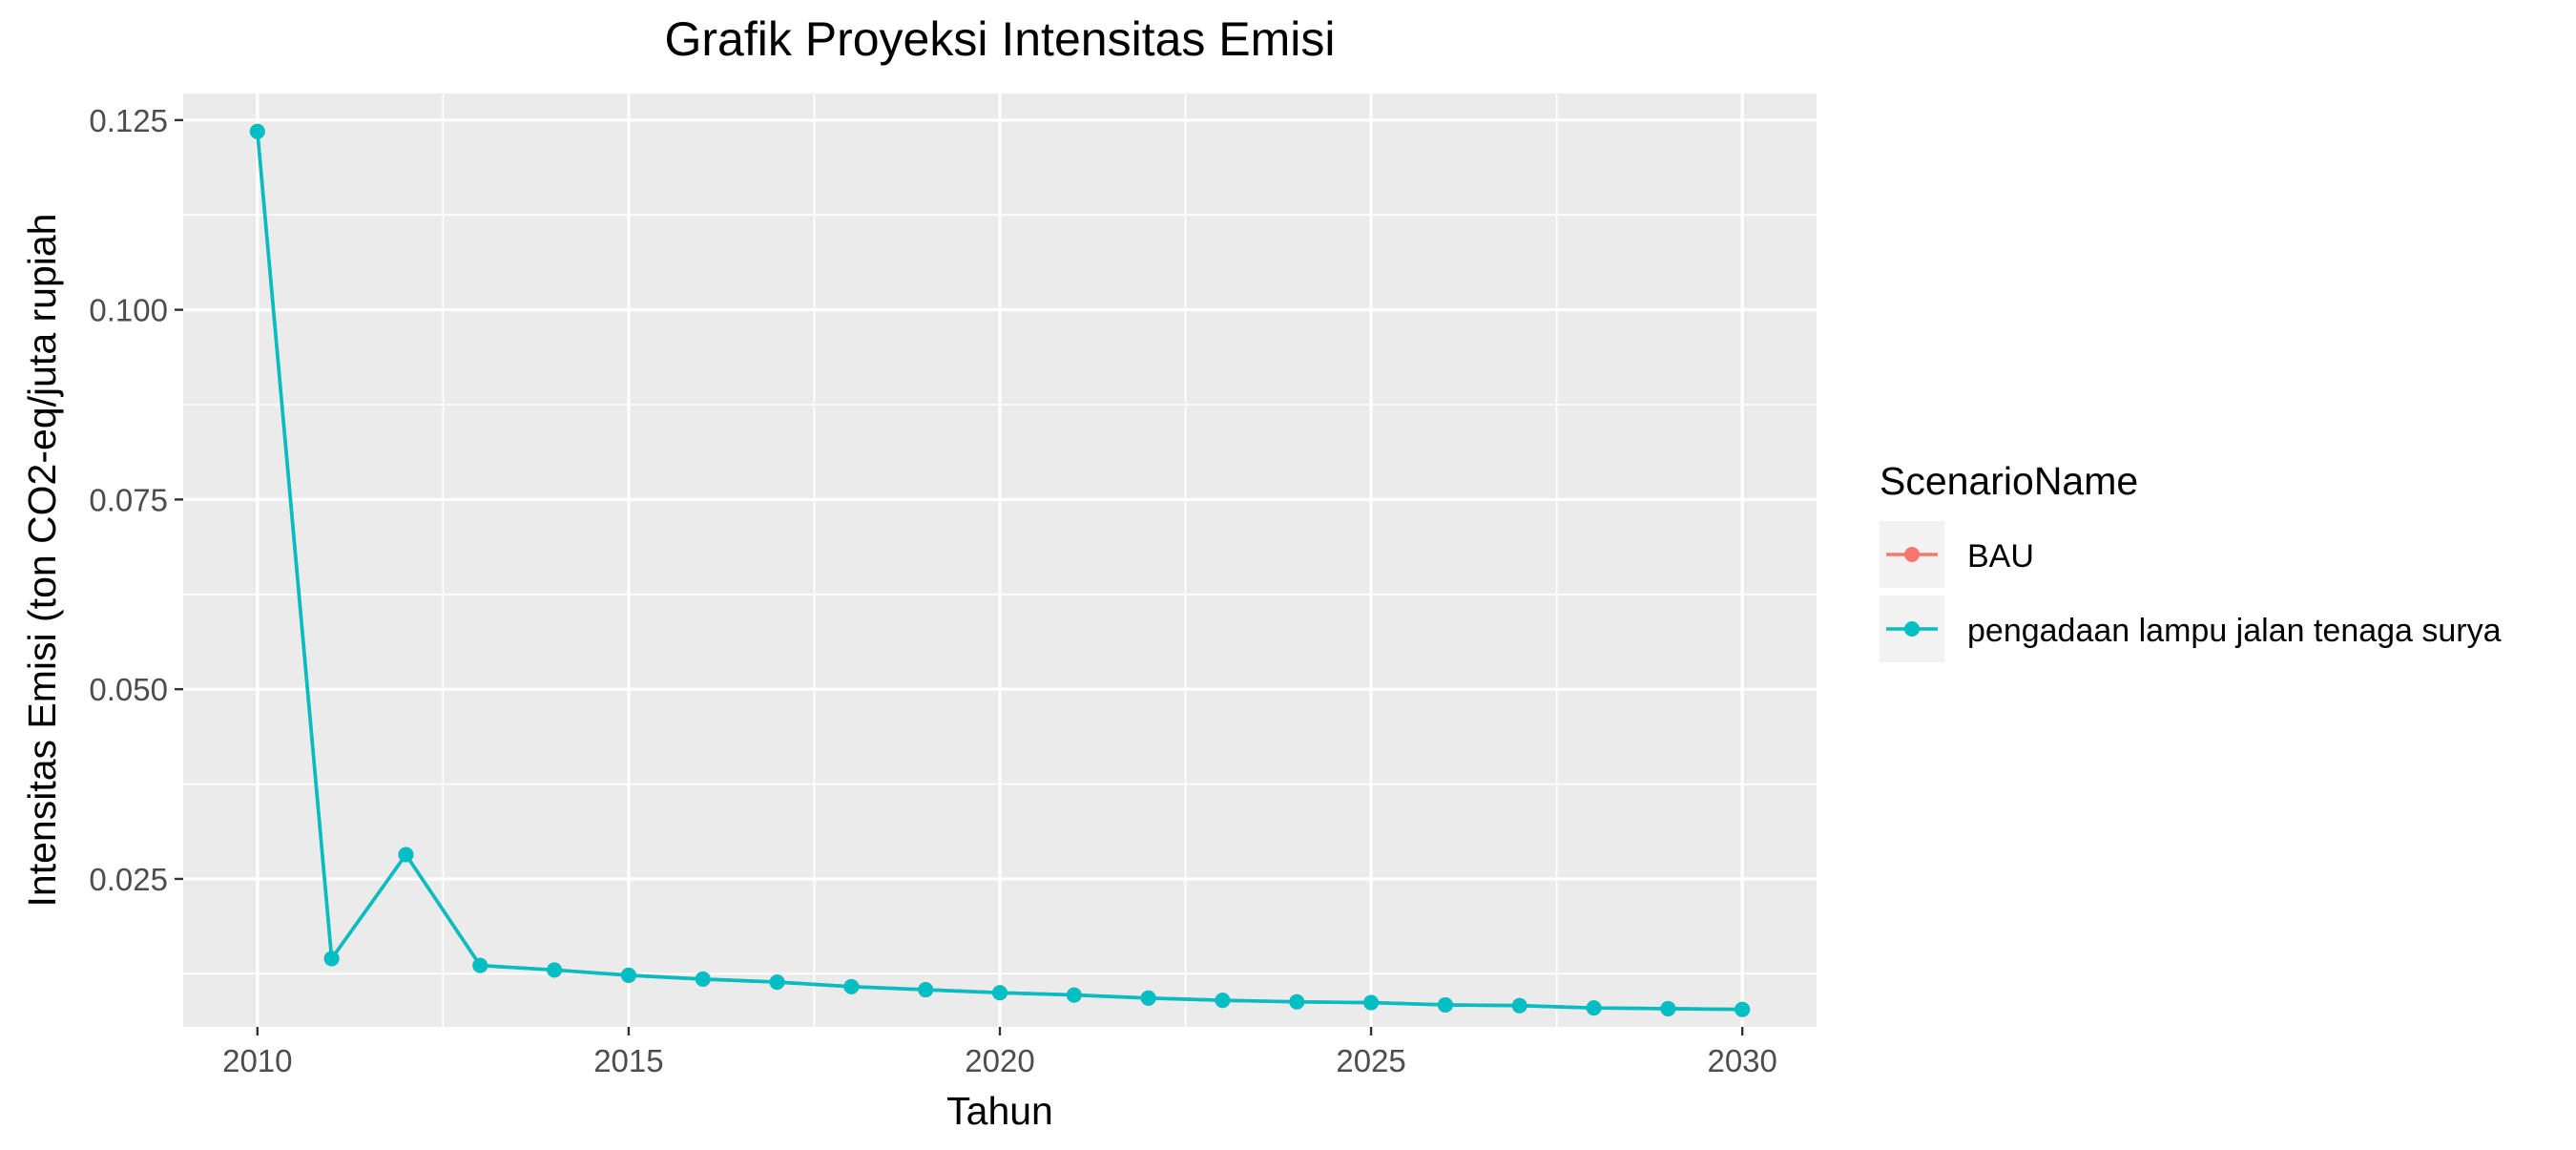 The image size is (2576, 1150). I want to click on y-tick-label: 0.125, so click(128, 120).